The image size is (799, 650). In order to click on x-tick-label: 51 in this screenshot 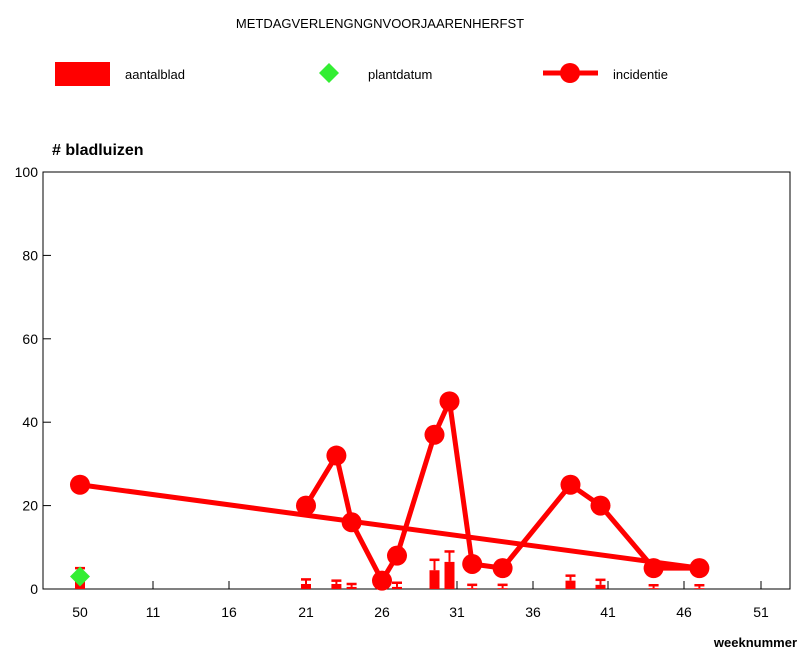, I will do `click(761, 612)`.